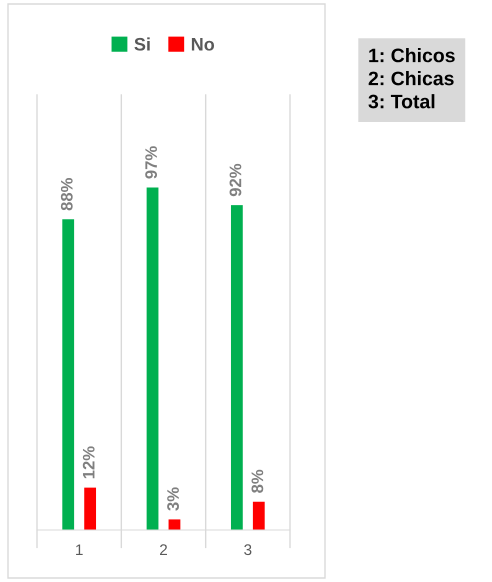 The image size is (492, 582). What do you see at coordinates (203, 44) in the screenshot?
I see `legend-label: No` at bounding box center [203, 44].